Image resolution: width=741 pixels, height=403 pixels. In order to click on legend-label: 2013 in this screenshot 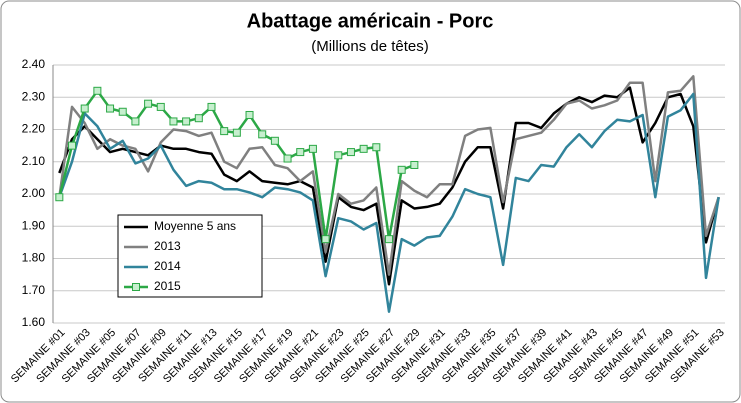, I will do `click(167, 246)`.